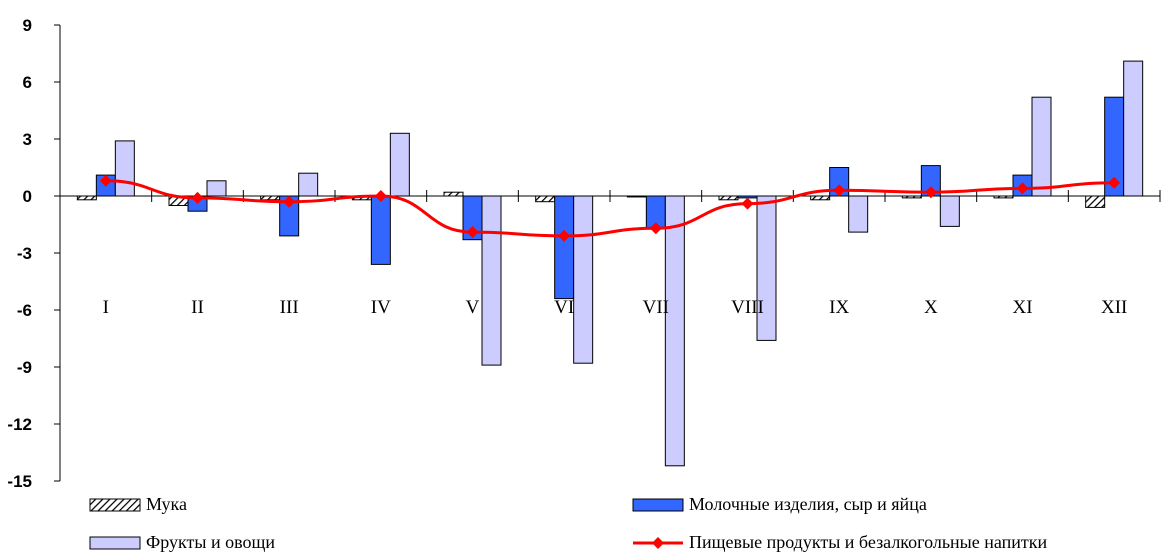 The image size is (1171, 558). What do you see at coordinates (210, 542) in the screenshot?
I see `legend-label: Фрукты и овощи` at bounding box center [210, 542].